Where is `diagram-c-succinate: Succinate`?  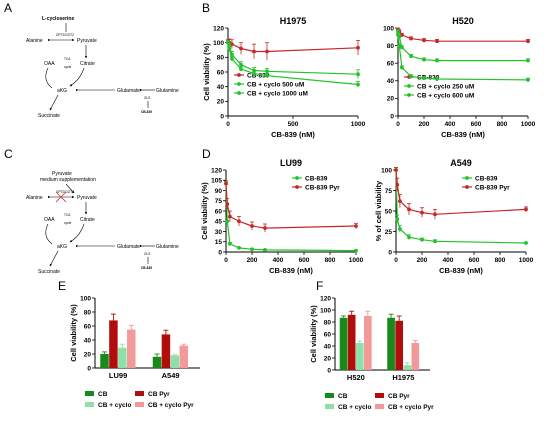
diagram-c-succinate: Succinate is located at coordinates (49, 272).